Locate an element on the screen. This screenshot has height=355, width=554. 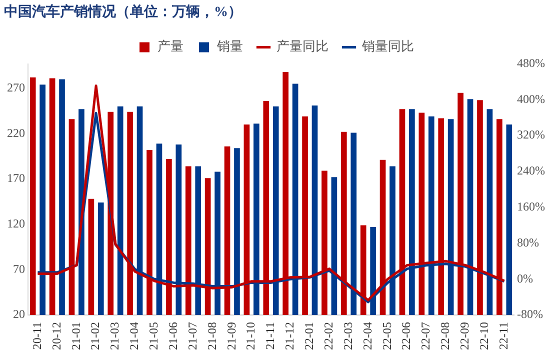
x-tick-label: 20-11 is located at coordinates (37, 336).